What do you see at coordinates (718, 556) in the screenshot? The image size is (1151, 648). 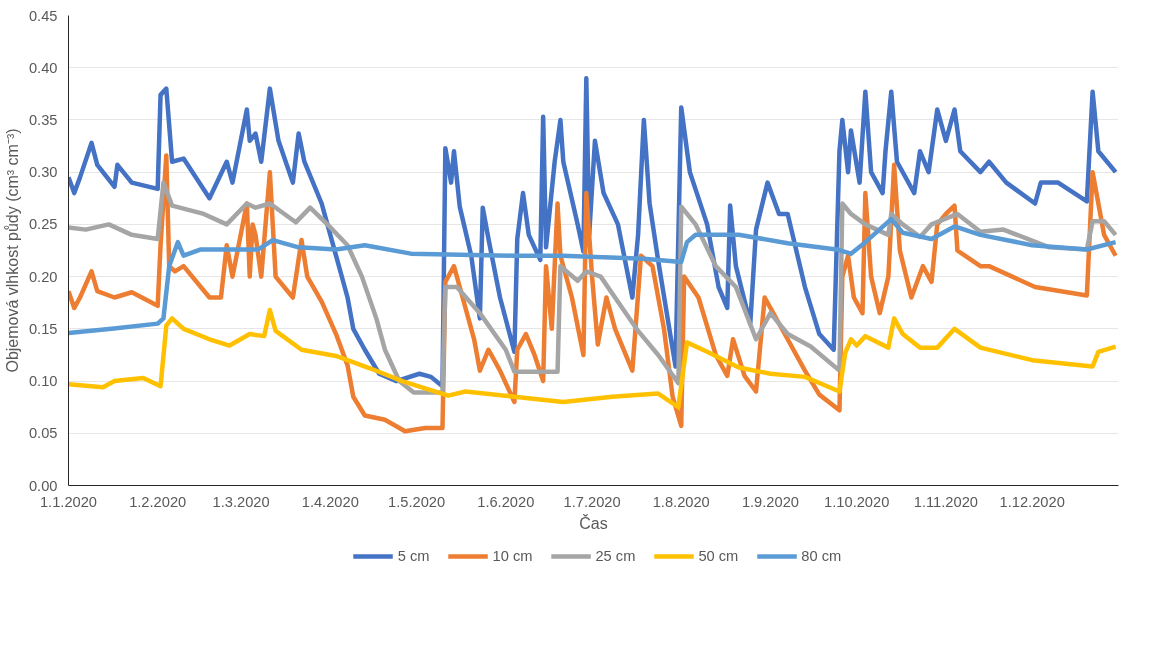 I see `legend-label: 50 cm` at bounding box center [718, 556].